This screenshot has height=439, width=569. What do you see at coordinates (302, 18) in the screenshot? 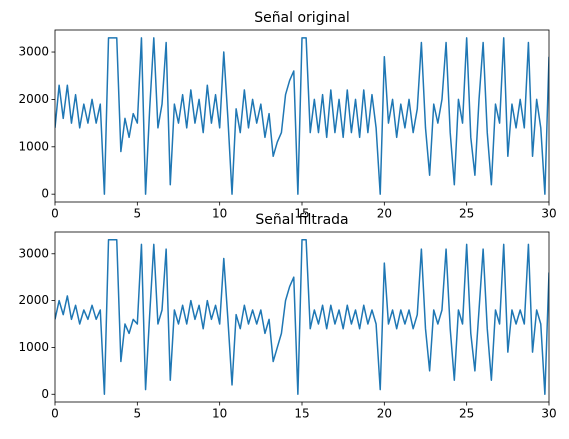
I see `chart-title: Señal original` at bounding box center [302, 18].